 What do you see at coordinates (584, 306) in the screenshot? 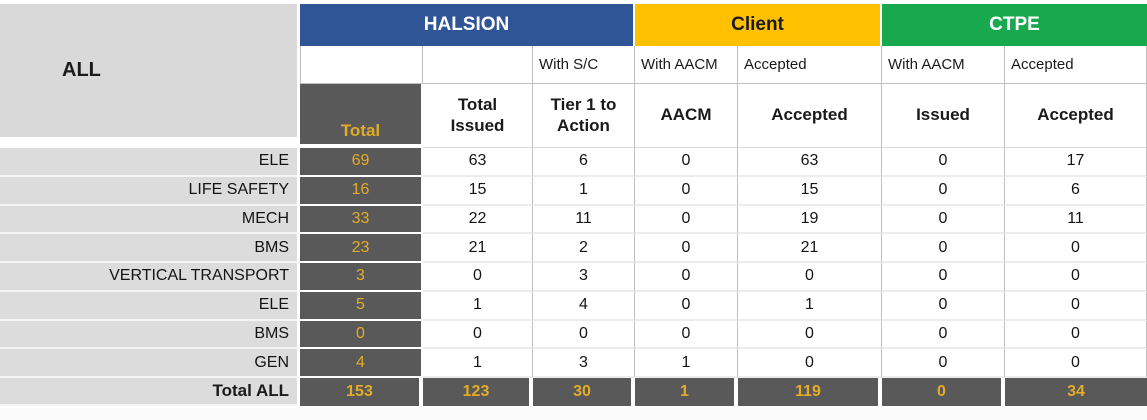
I see `cell: 4` at bounding box center [584, 306].